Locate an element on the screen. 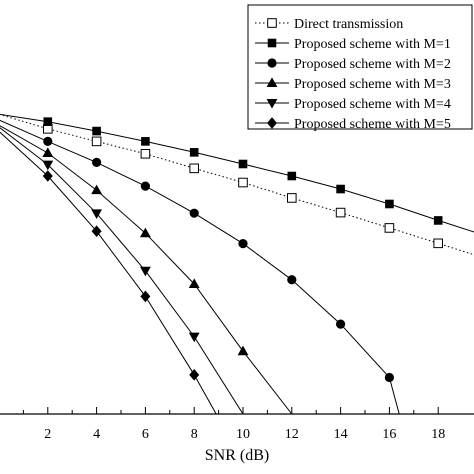 The height and width of the screenshot is (474, 474). legend-item: Proposed scheme with M=5 is located at coordinates (353, 124).